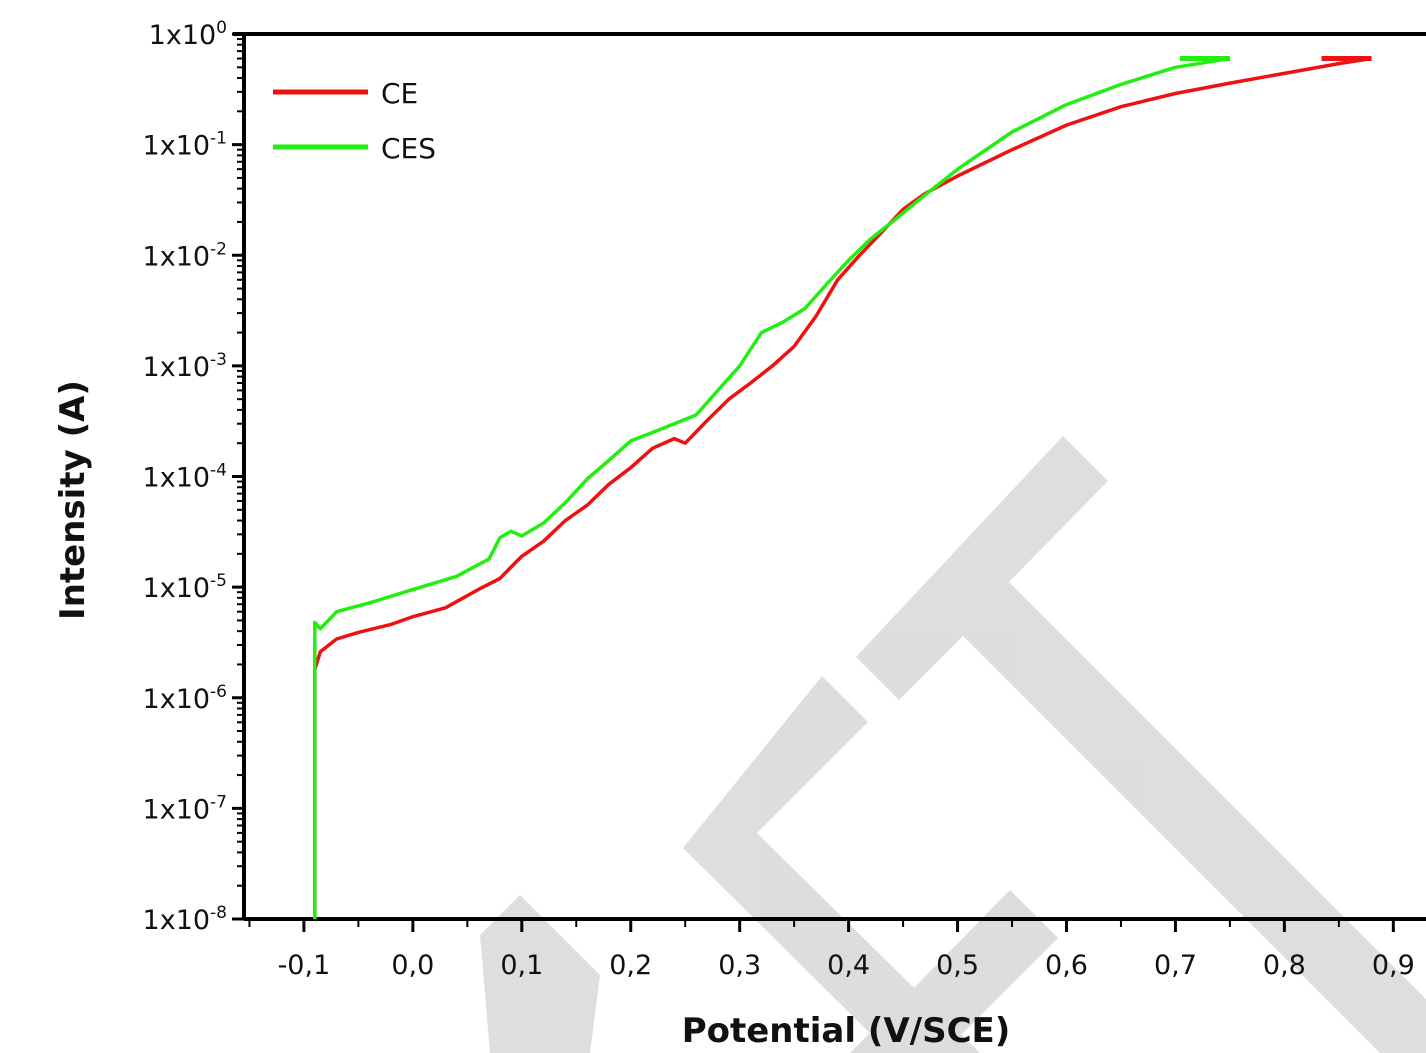 The height and width of the screenshot is (1053, 1426). I want to click on x-tick-label: 0,9, so click(1393, 965).